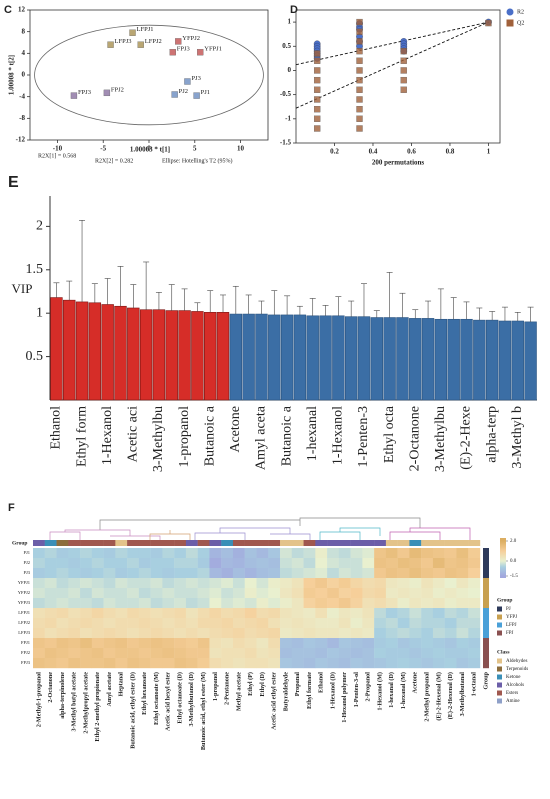  I want to click on row-label: PJ3, so click(26, 572).